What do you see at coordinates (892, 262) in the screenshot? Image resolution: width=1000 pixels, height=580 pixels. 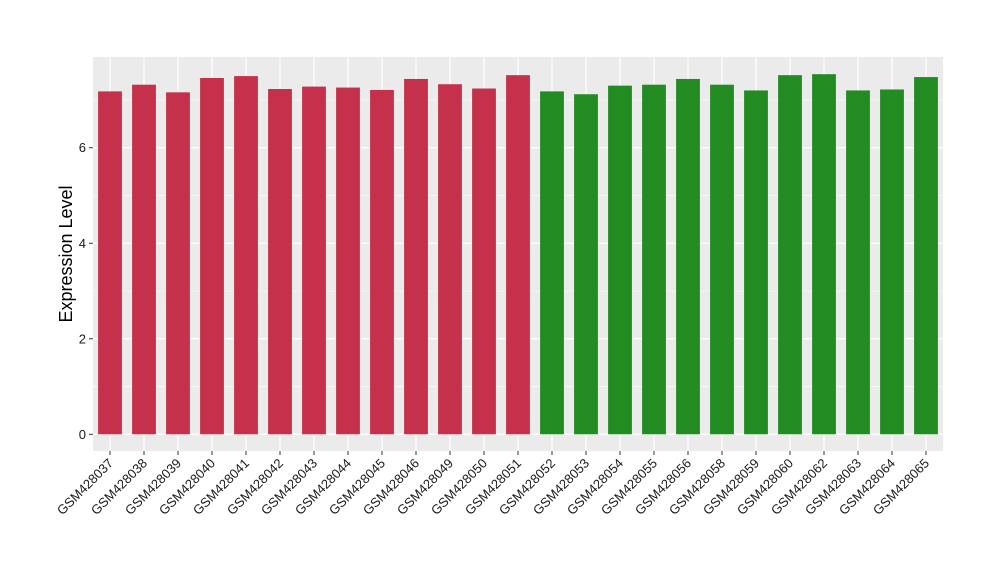 I see `bar-GSM428064` at bounding box center [892, 262].